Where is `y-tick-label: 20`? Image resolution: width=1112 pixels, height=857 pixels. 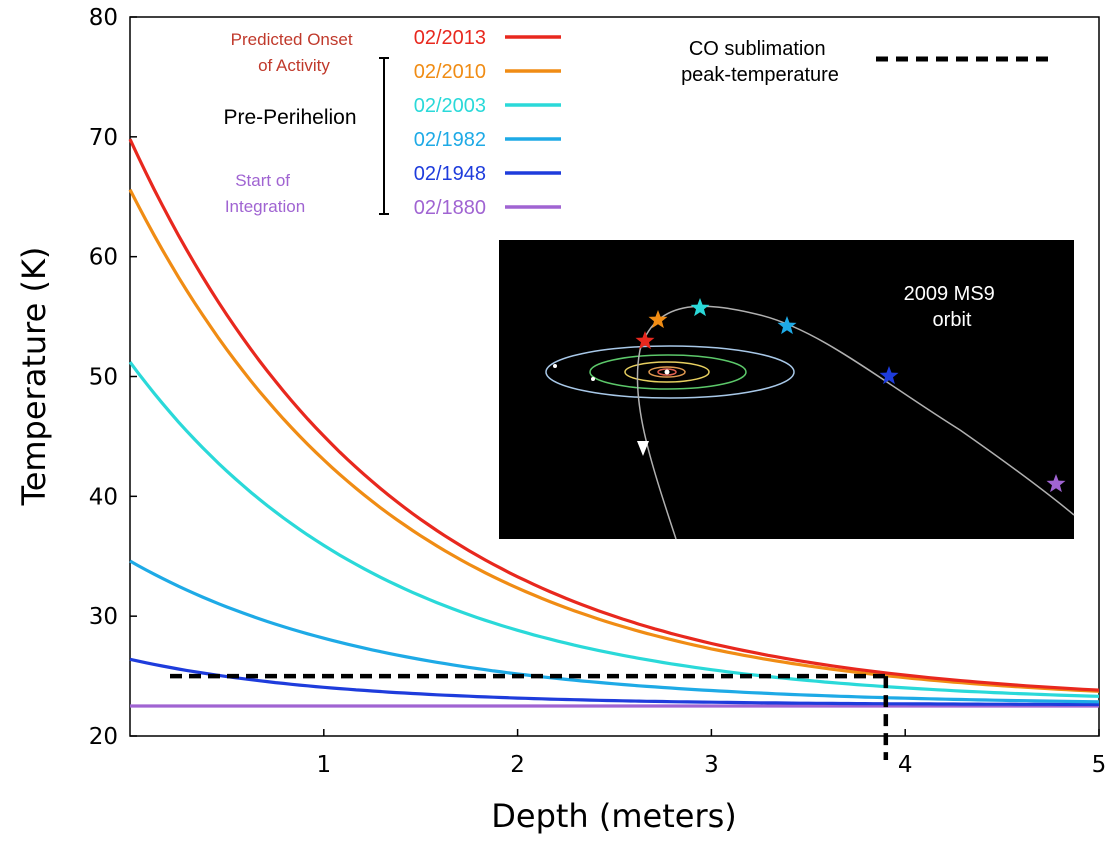
y-tick-label: 20 is located at coordinates (103, 737).